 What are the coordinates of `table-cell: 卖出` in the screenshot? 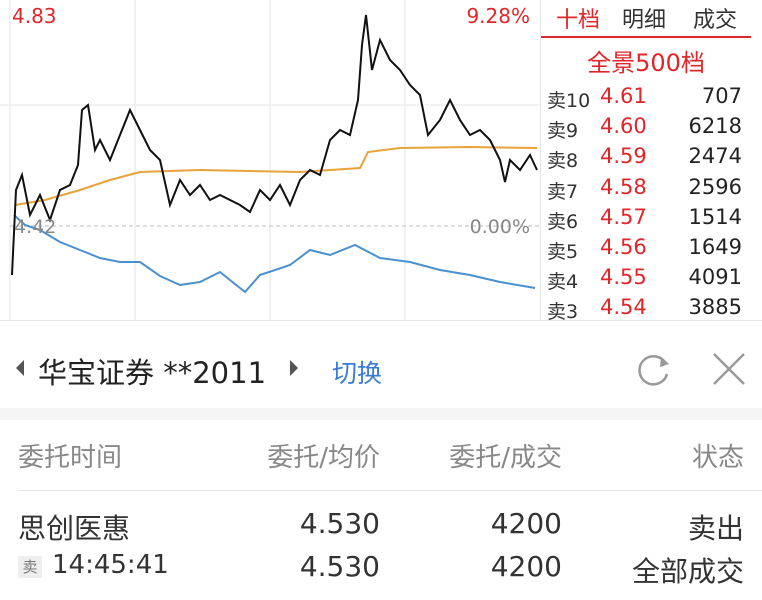 It's located at (715, 528).